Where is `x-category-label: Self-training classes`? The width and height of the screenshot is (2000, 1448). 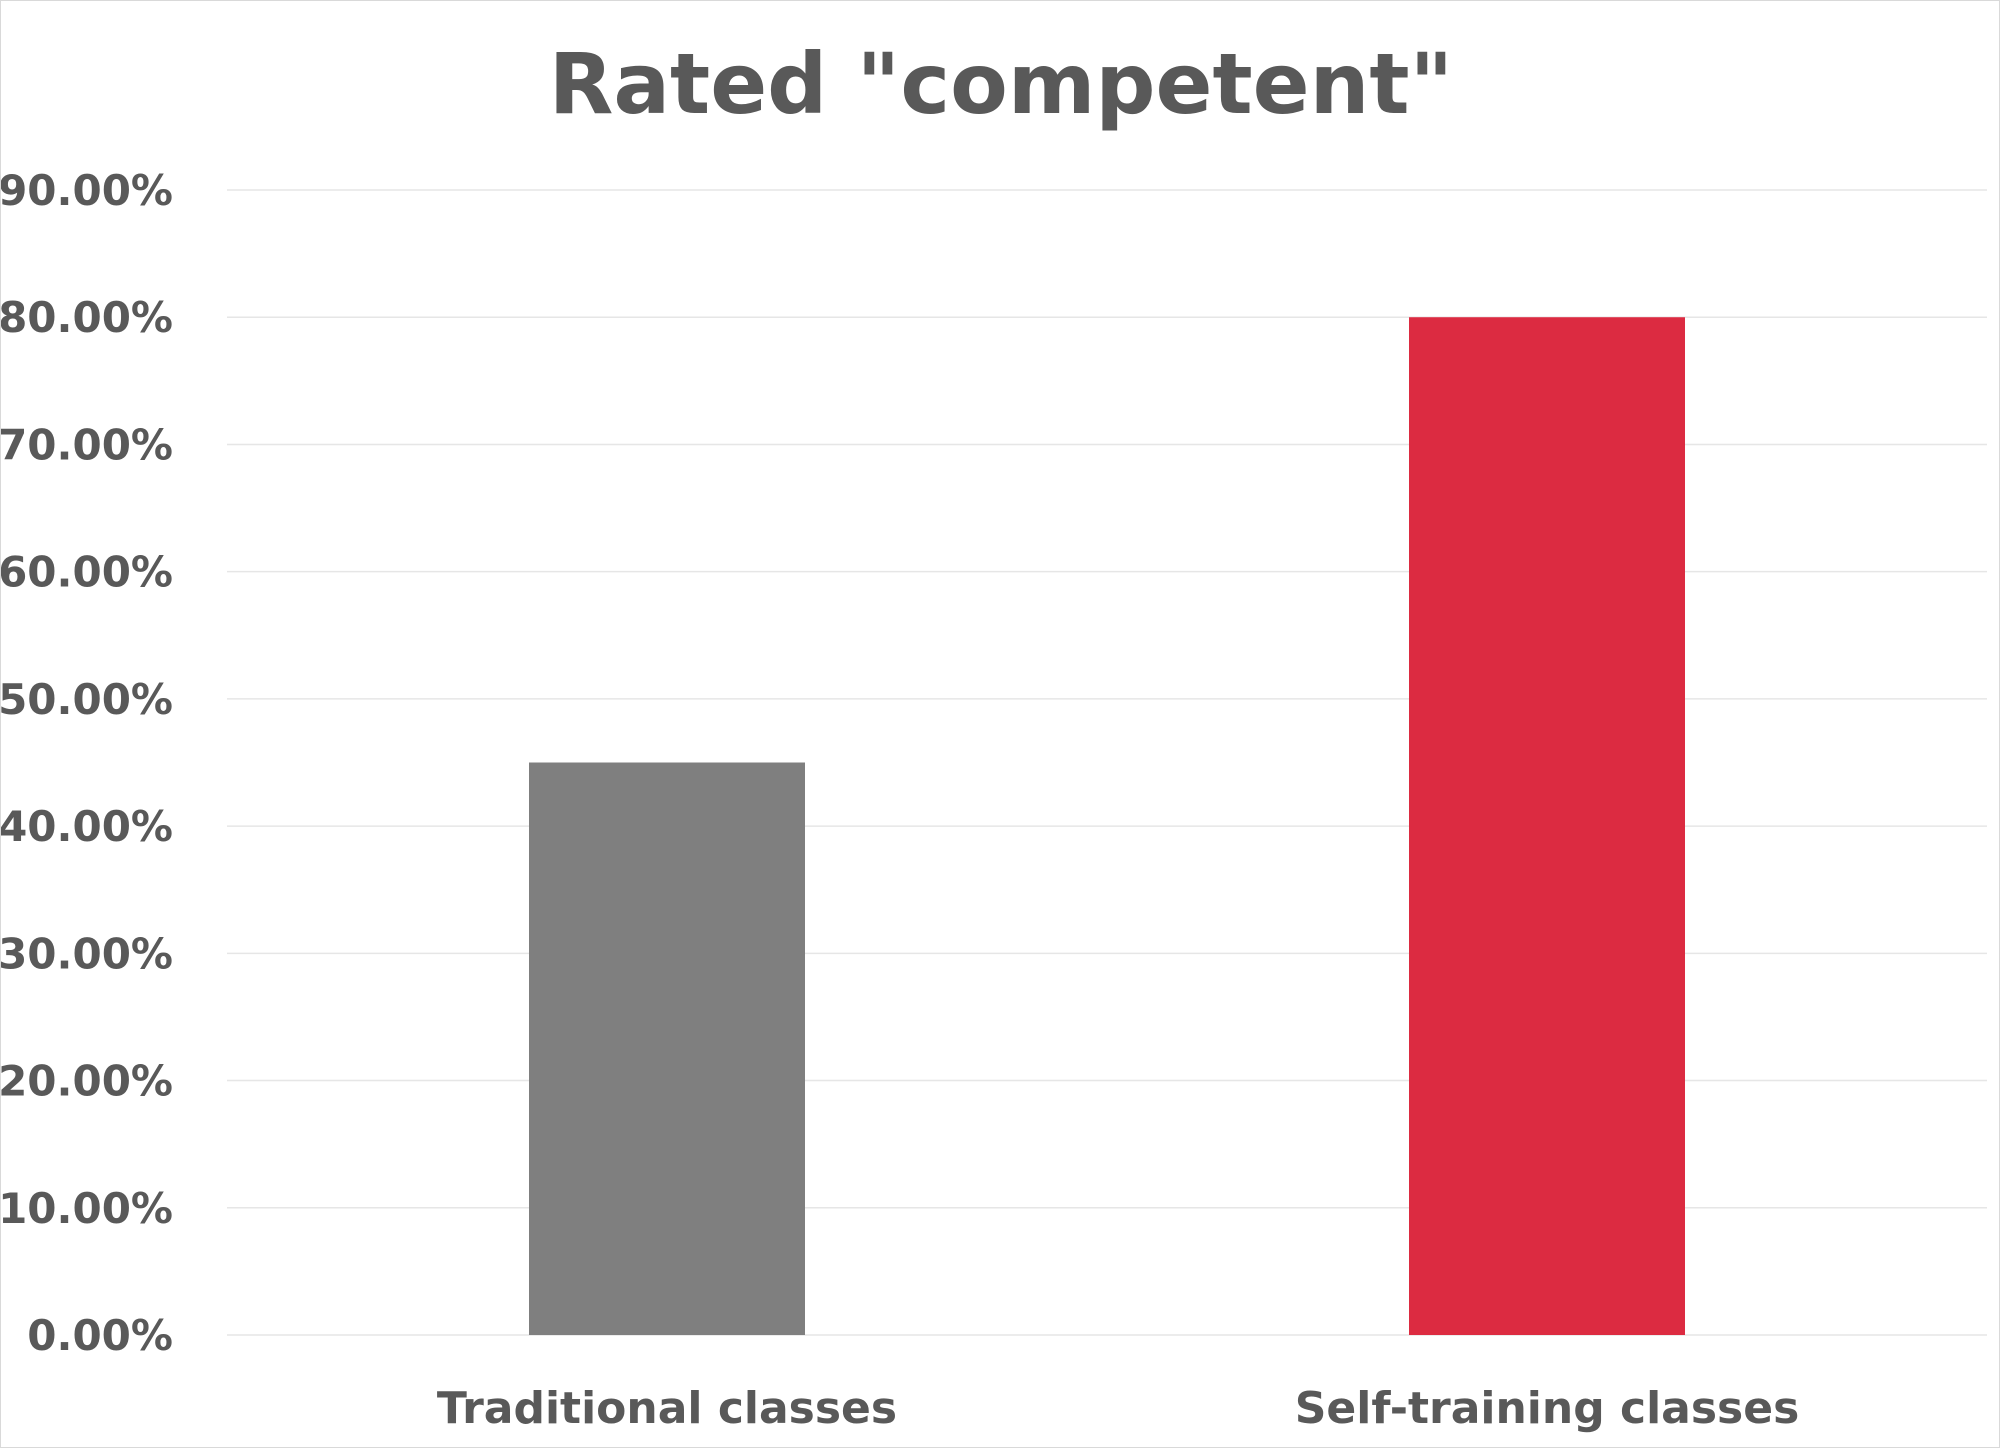
x-category-label: Self-training classes is located at coordinates (1547, 1408).